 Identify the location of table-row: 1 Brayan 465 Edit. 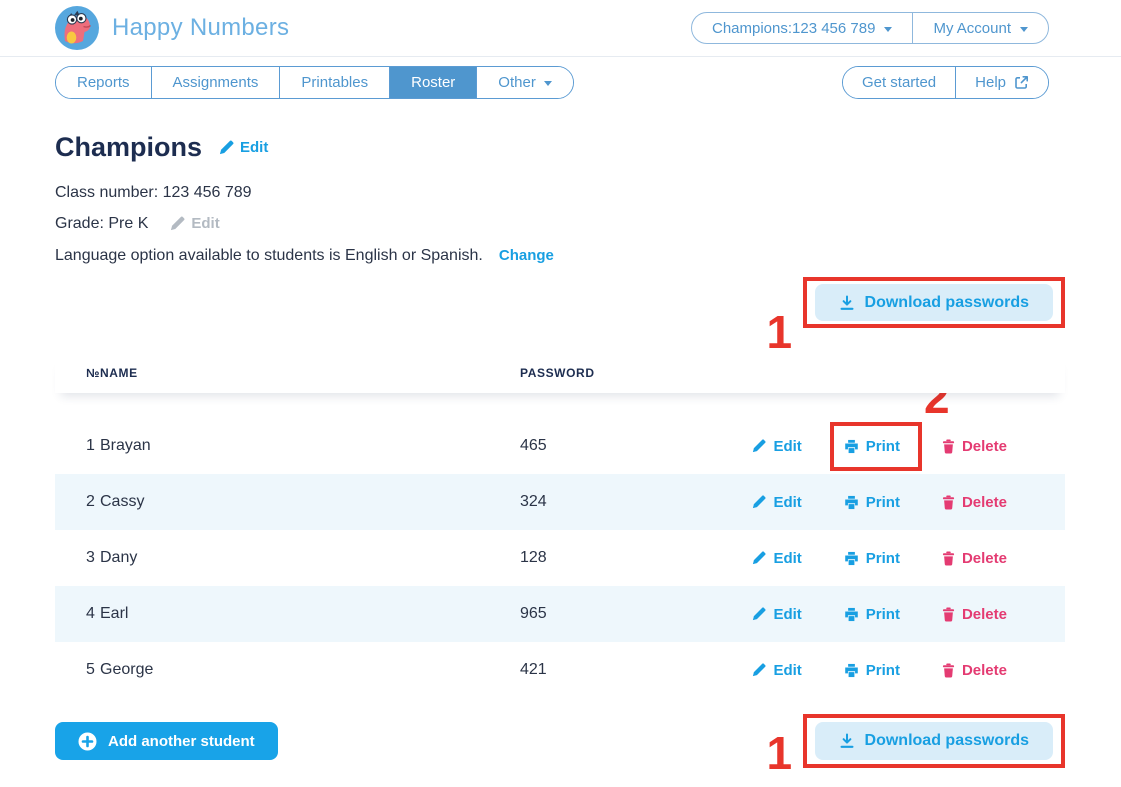
(560, 424).